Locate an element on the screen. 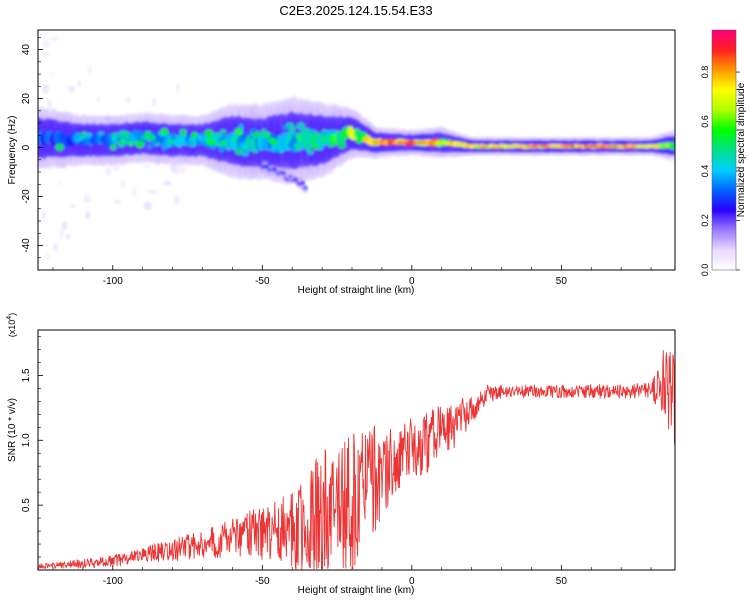 The width and height of the screenshot is (750, 600). snr-y-ticks: 0.5 1.0 1.5 is located at coordinates (32, 447).